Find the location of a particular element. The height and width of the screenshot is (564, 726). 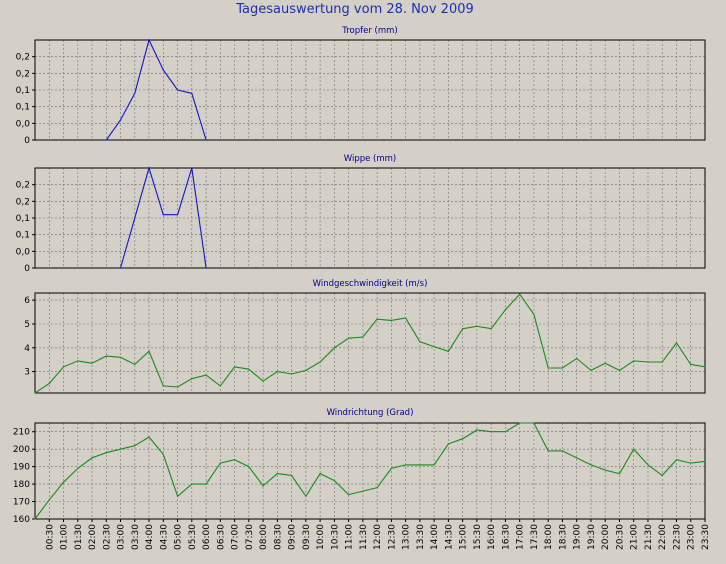

chart-title: Tropfer (mm) is located at coordinates (369, 31).